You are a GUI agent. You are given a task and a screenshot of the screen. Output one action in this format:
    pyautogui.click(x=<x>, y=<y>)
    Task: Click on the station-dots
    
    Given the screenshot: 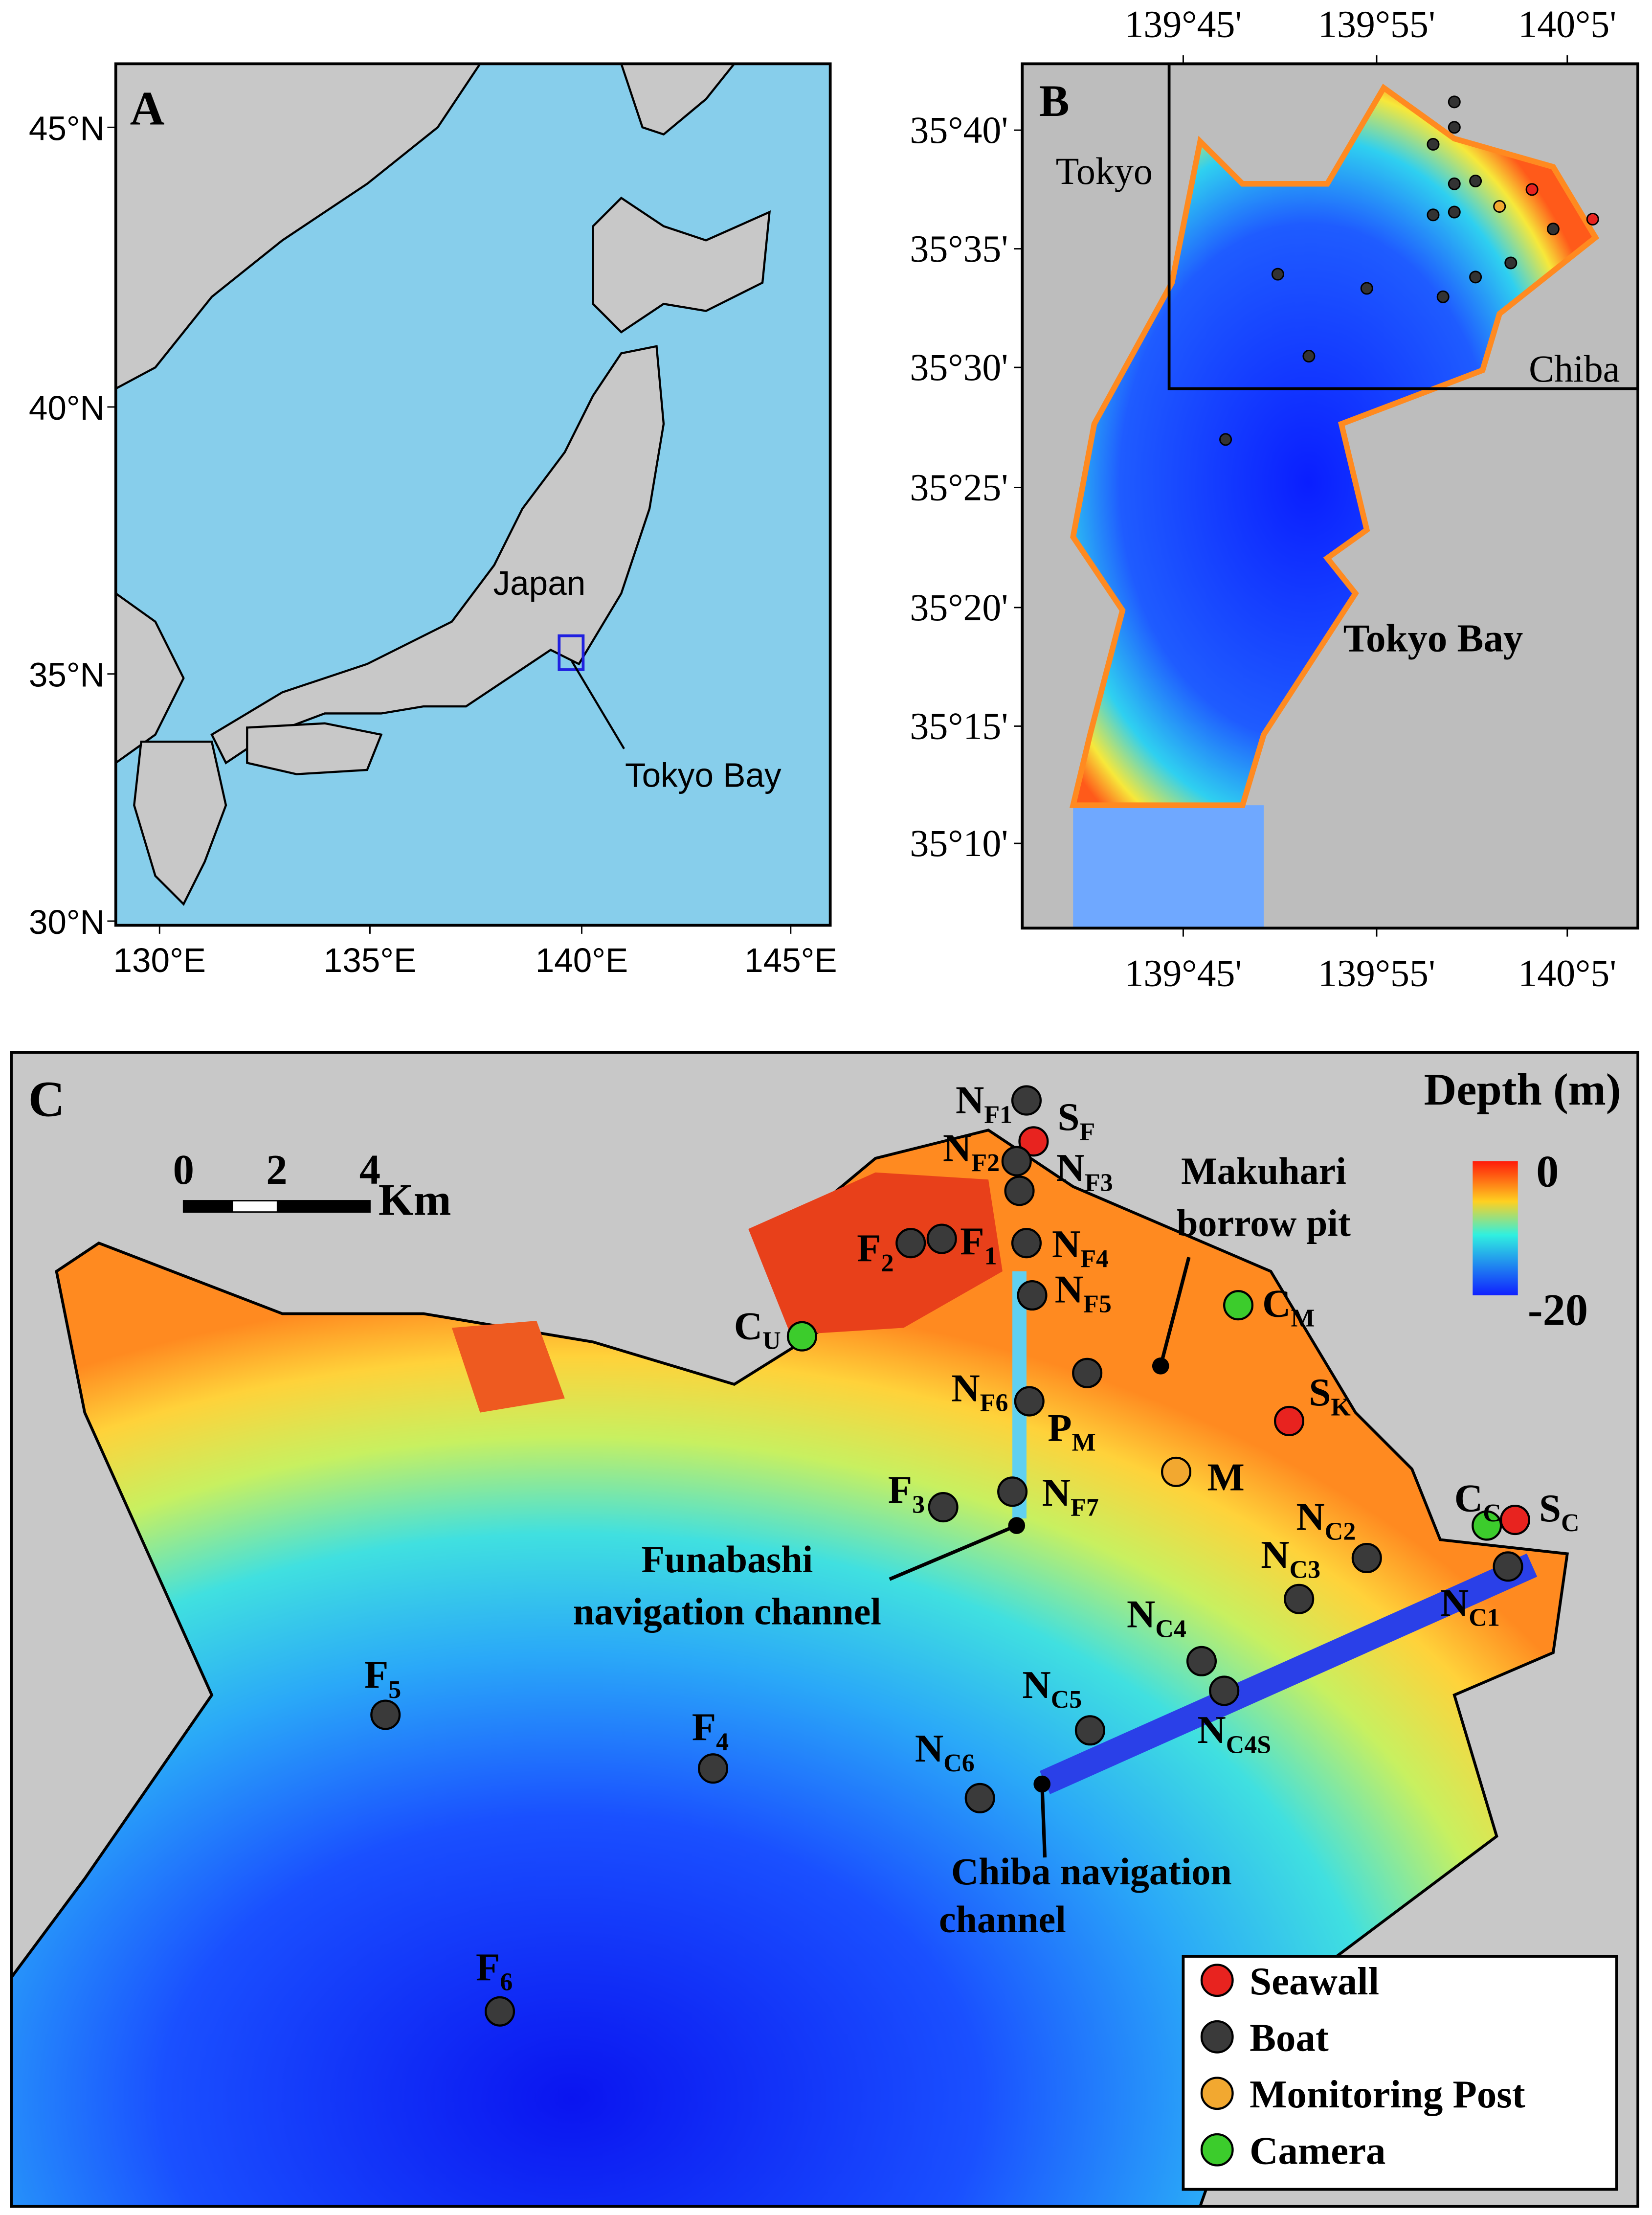 What is the action you would take?
    pyautogui.click(x=1409, y=270)
    